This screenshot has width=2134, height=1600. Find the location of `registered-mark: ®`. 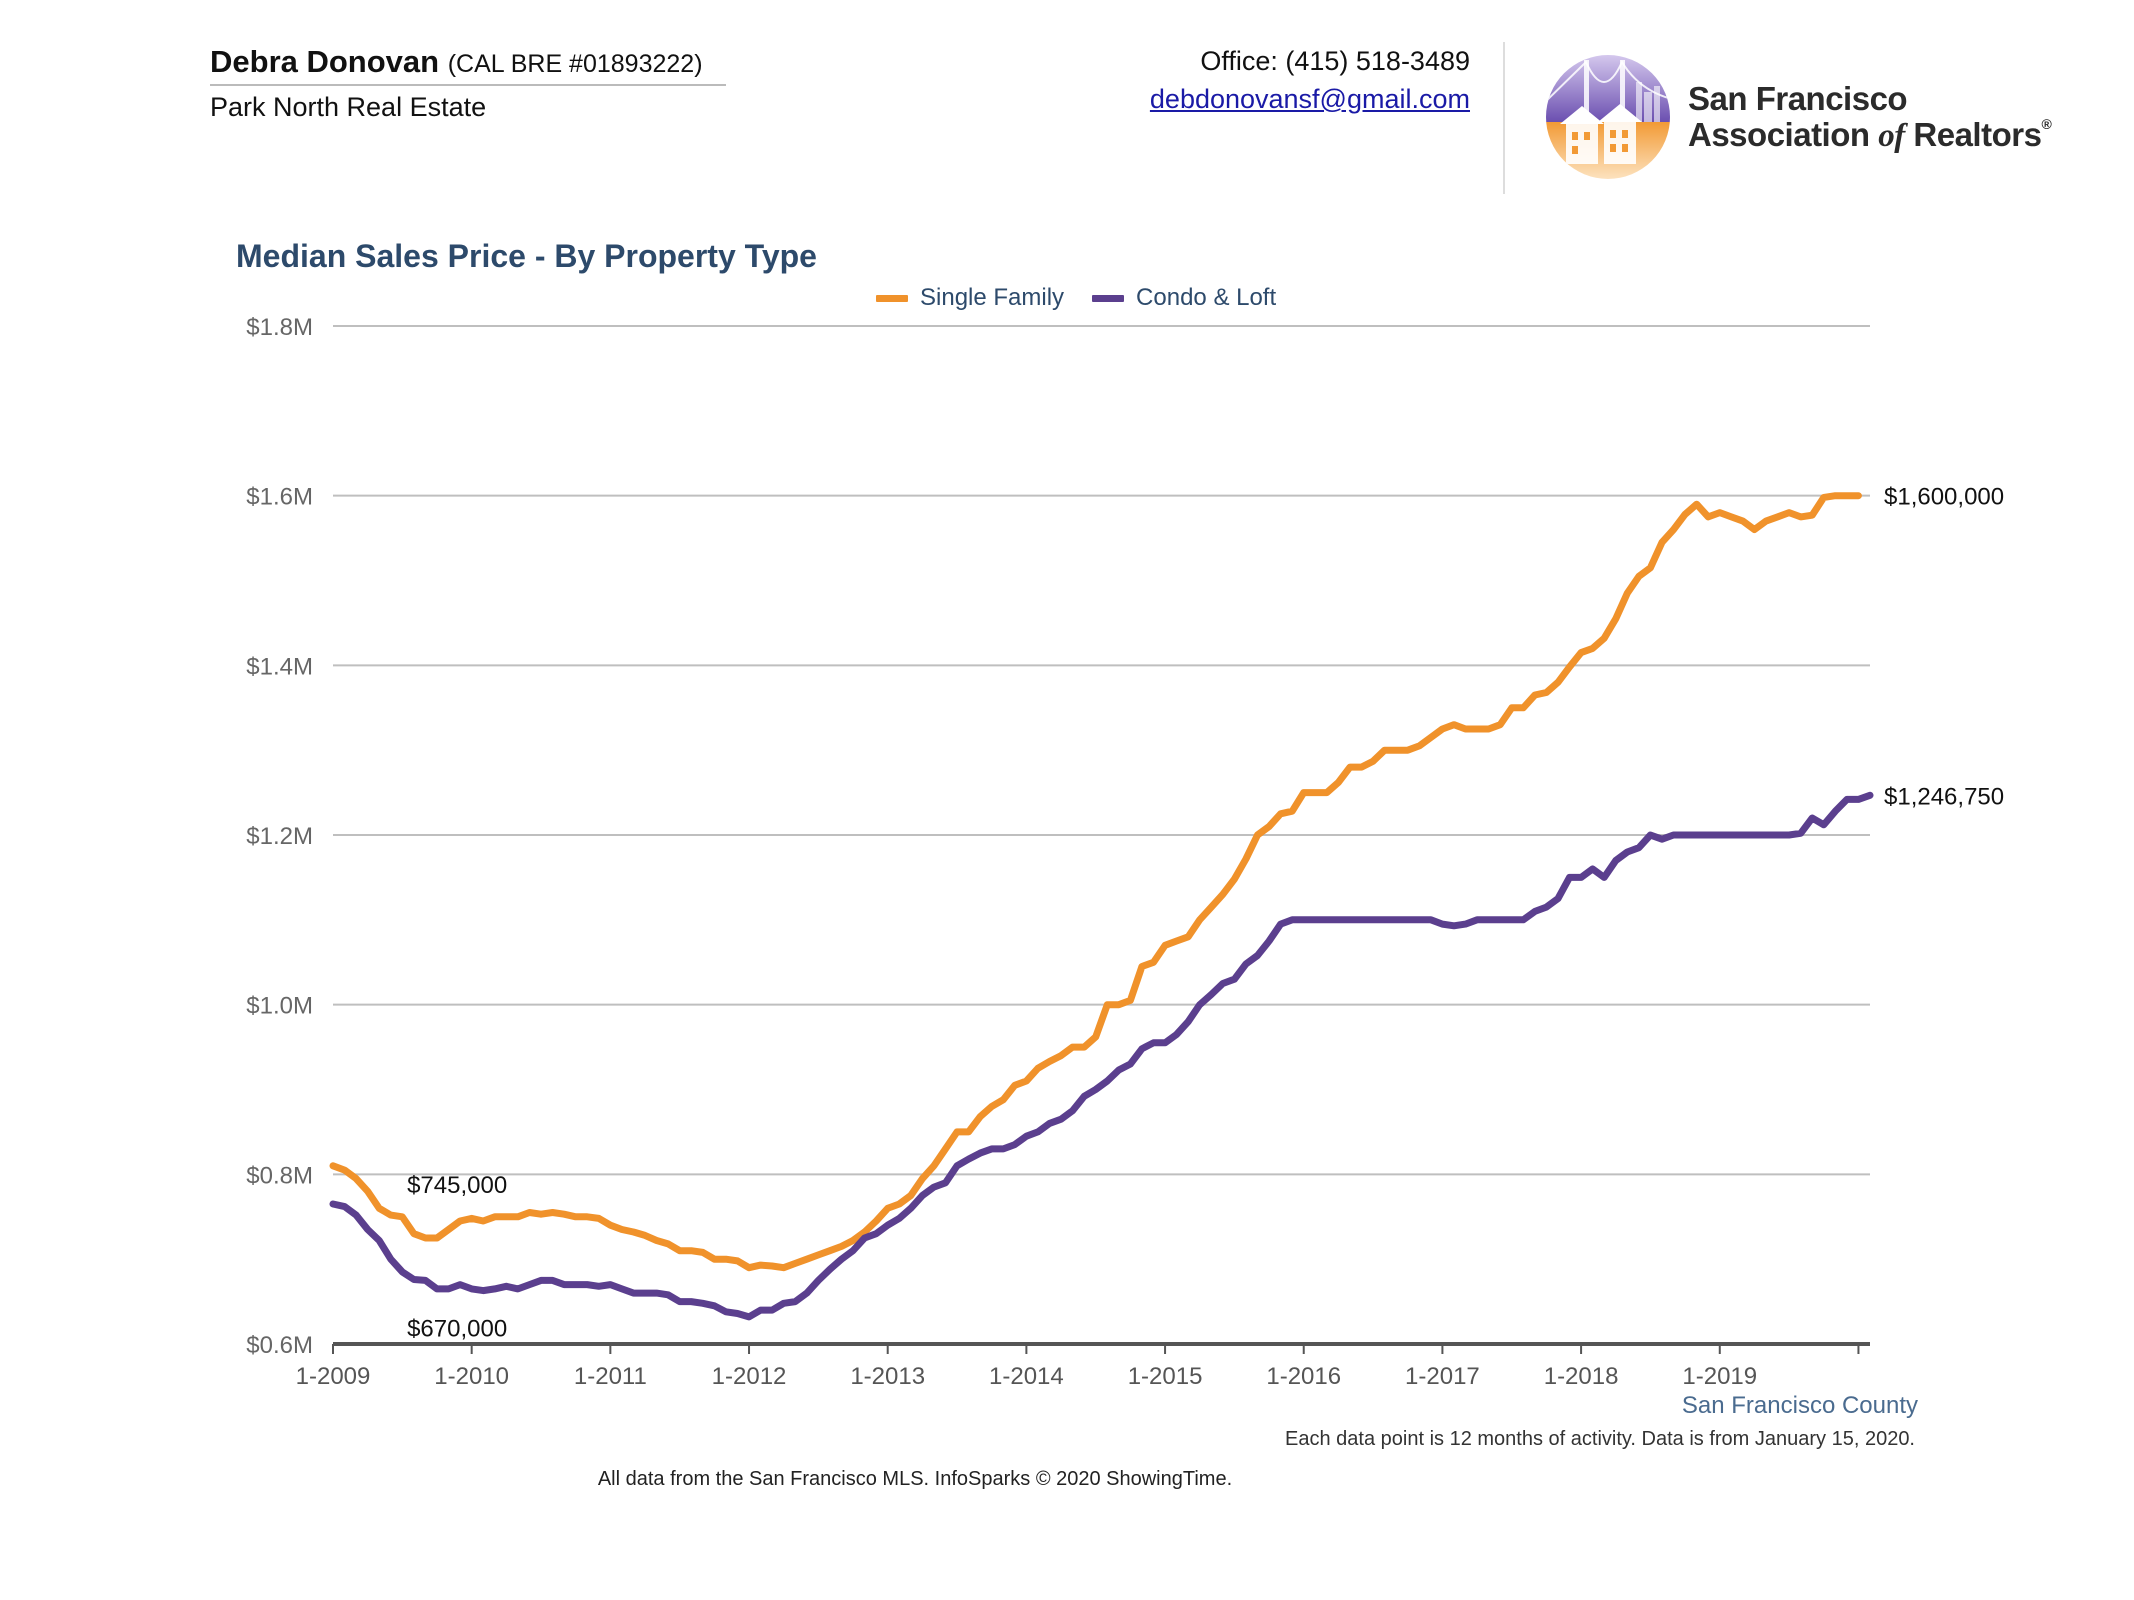

registered-mark: ® is located at coordinates (2046, 124).